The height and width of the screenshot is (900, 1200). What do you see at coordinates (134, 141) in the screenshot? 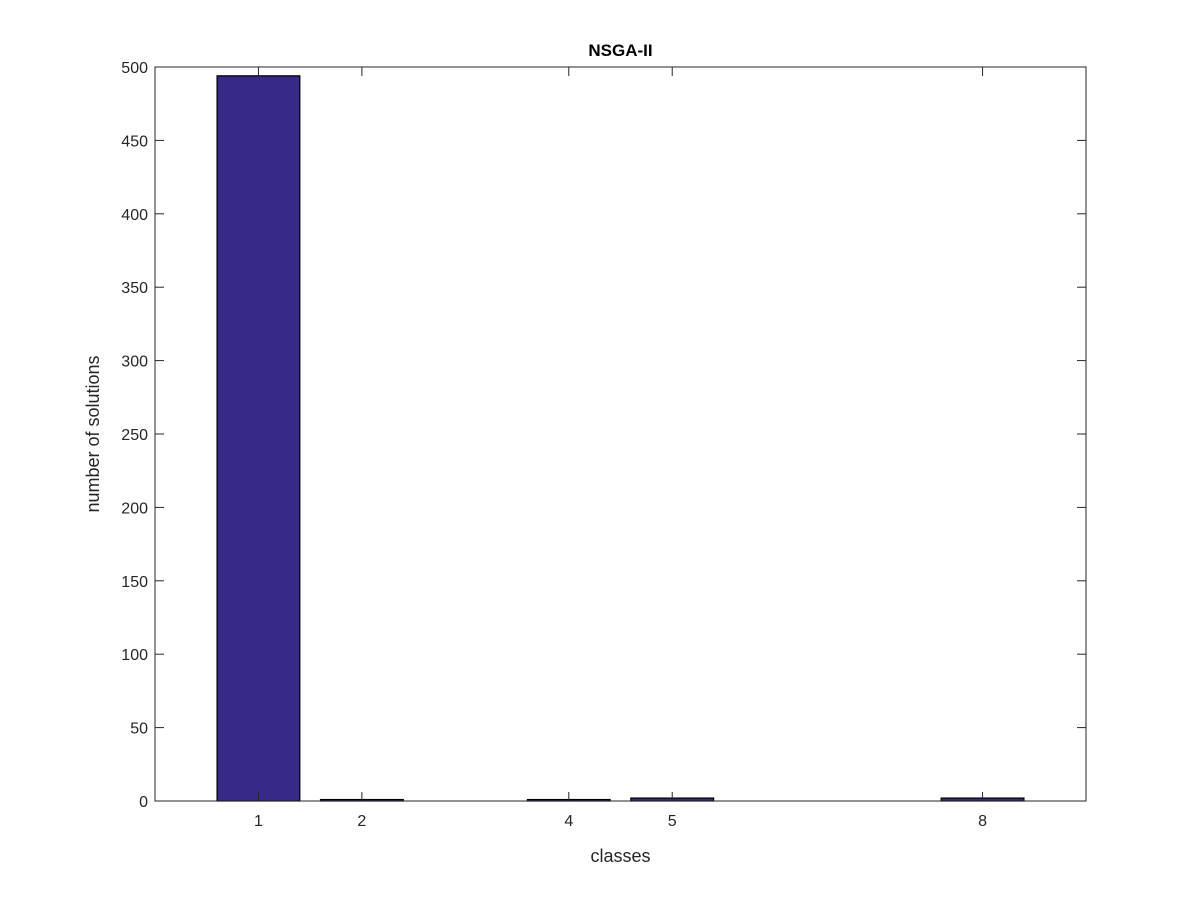
I see `y-tick-label: 450` at bounding box center [134, 141].